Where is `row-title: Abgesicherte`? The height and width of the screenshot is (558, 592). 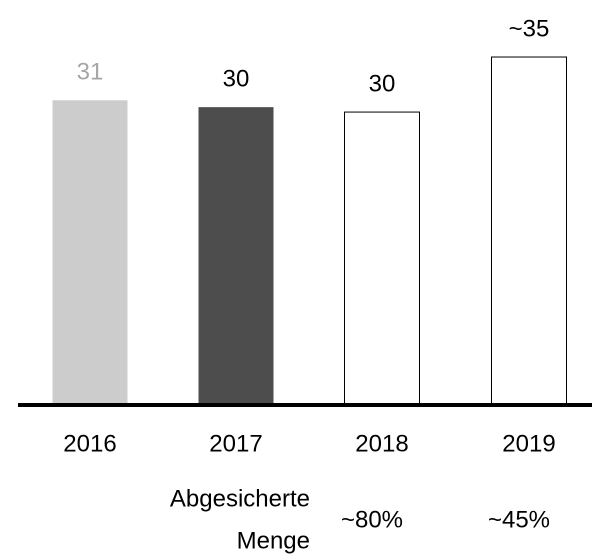
row-title: Abgesicherte is located at coordinates (240, 498).